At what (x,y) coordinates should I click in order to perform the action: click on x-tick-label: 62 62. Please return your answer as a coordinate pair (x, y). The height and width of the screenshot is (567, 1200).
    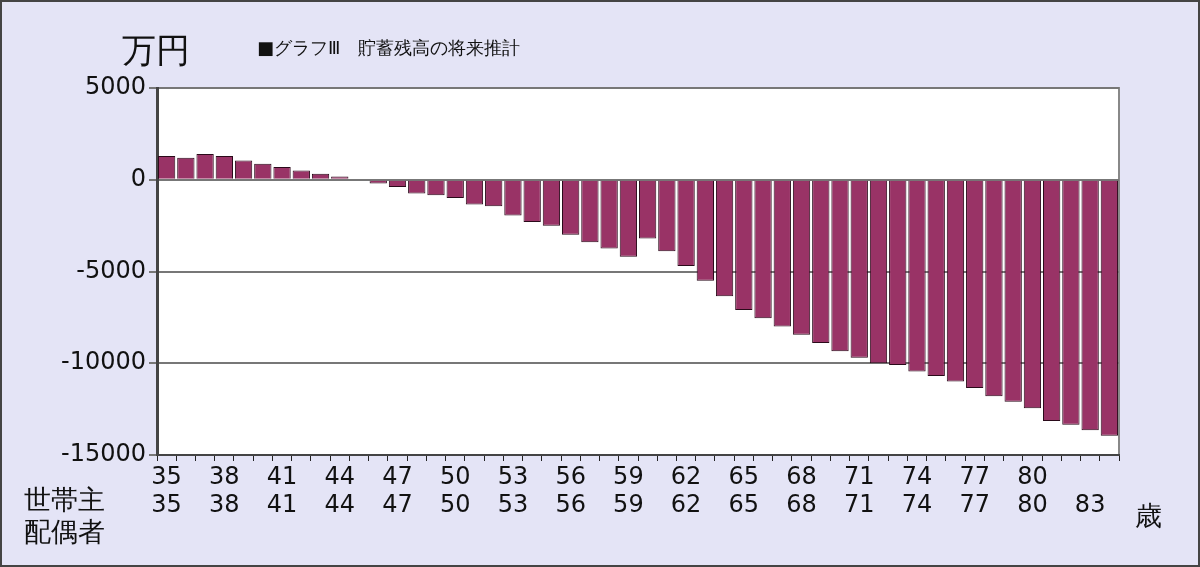
    Looking at the image, I should click on (686, 490).